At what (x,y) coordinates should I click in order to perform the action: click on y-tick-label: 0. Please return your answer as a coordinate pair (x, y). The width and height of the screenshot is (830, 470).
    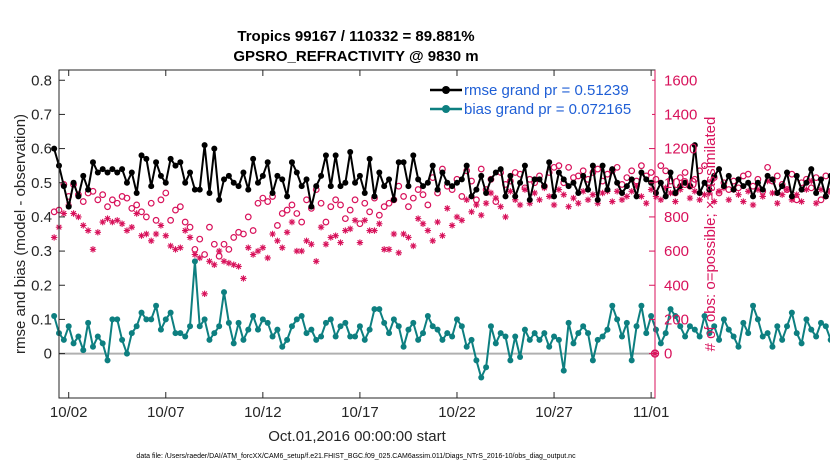
    Looking at the image, I should click on (48, 354).